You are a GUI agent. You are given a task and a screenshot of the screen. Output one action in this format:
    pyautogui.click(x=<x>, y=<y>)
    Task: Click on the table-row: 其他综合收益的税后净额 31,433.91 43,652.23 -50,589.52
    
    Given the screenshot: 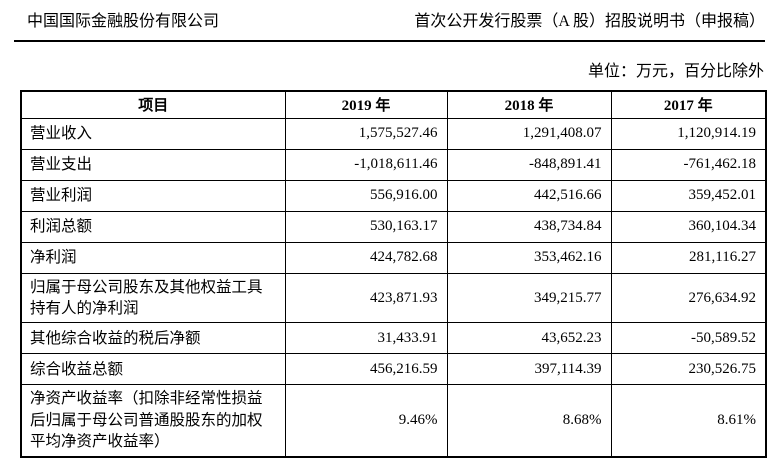 What is the action you would take?
    pyautogui.click(x=393, y=338)
    